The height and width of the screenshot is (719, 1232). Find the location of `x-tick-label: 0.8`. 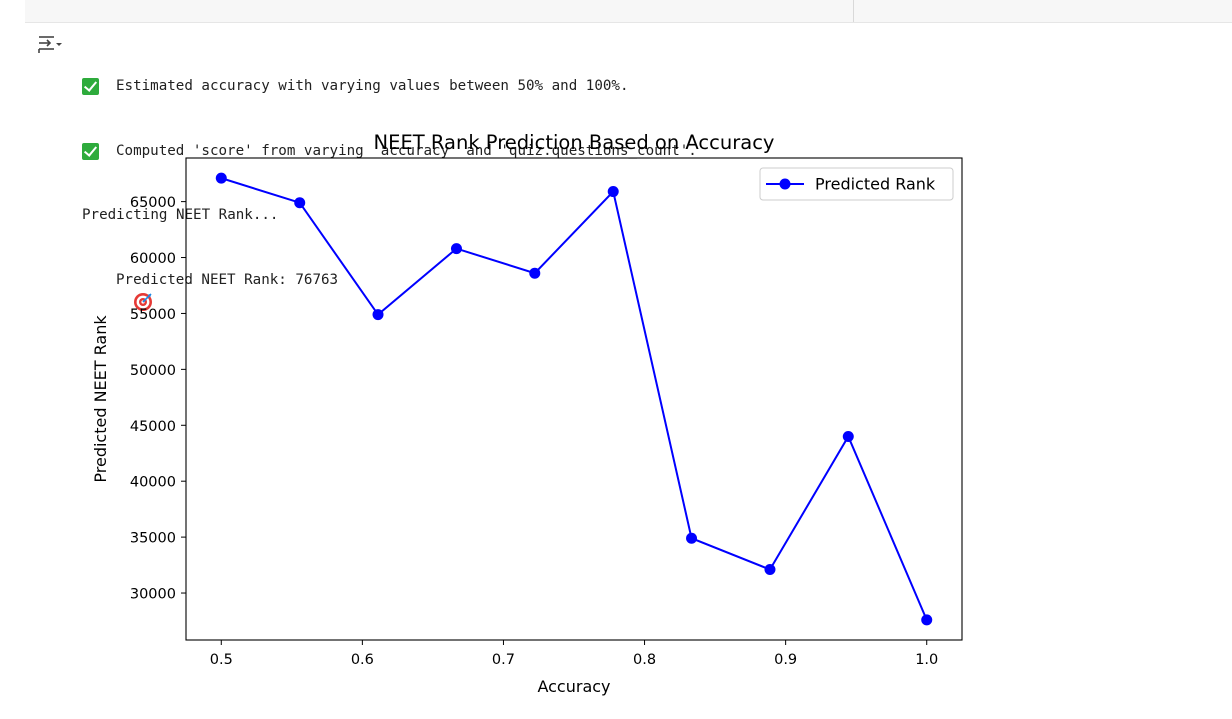

x-tick-label: 0.8 is located at coordinates (644, 660).